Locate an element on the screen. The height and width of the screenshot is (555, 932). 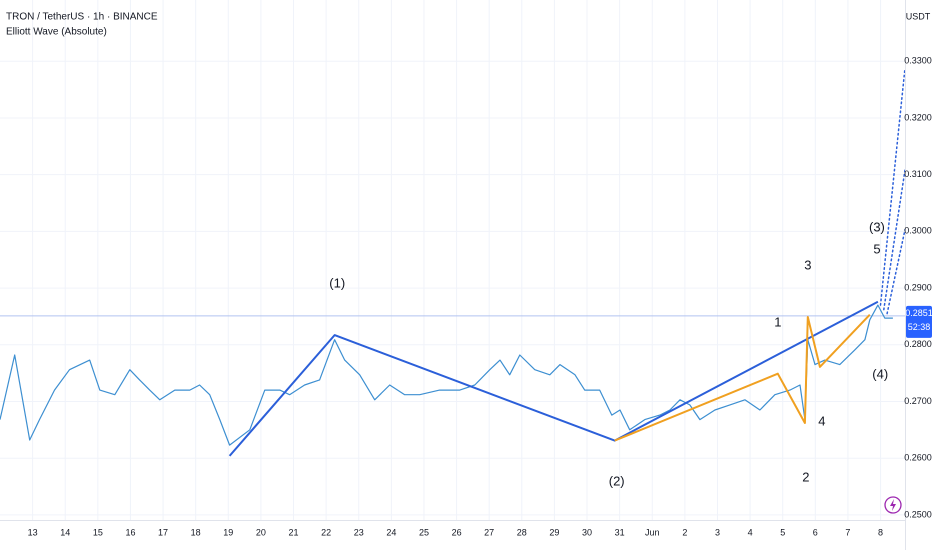
wave-label: 2 is located at coordinates (805, 476).